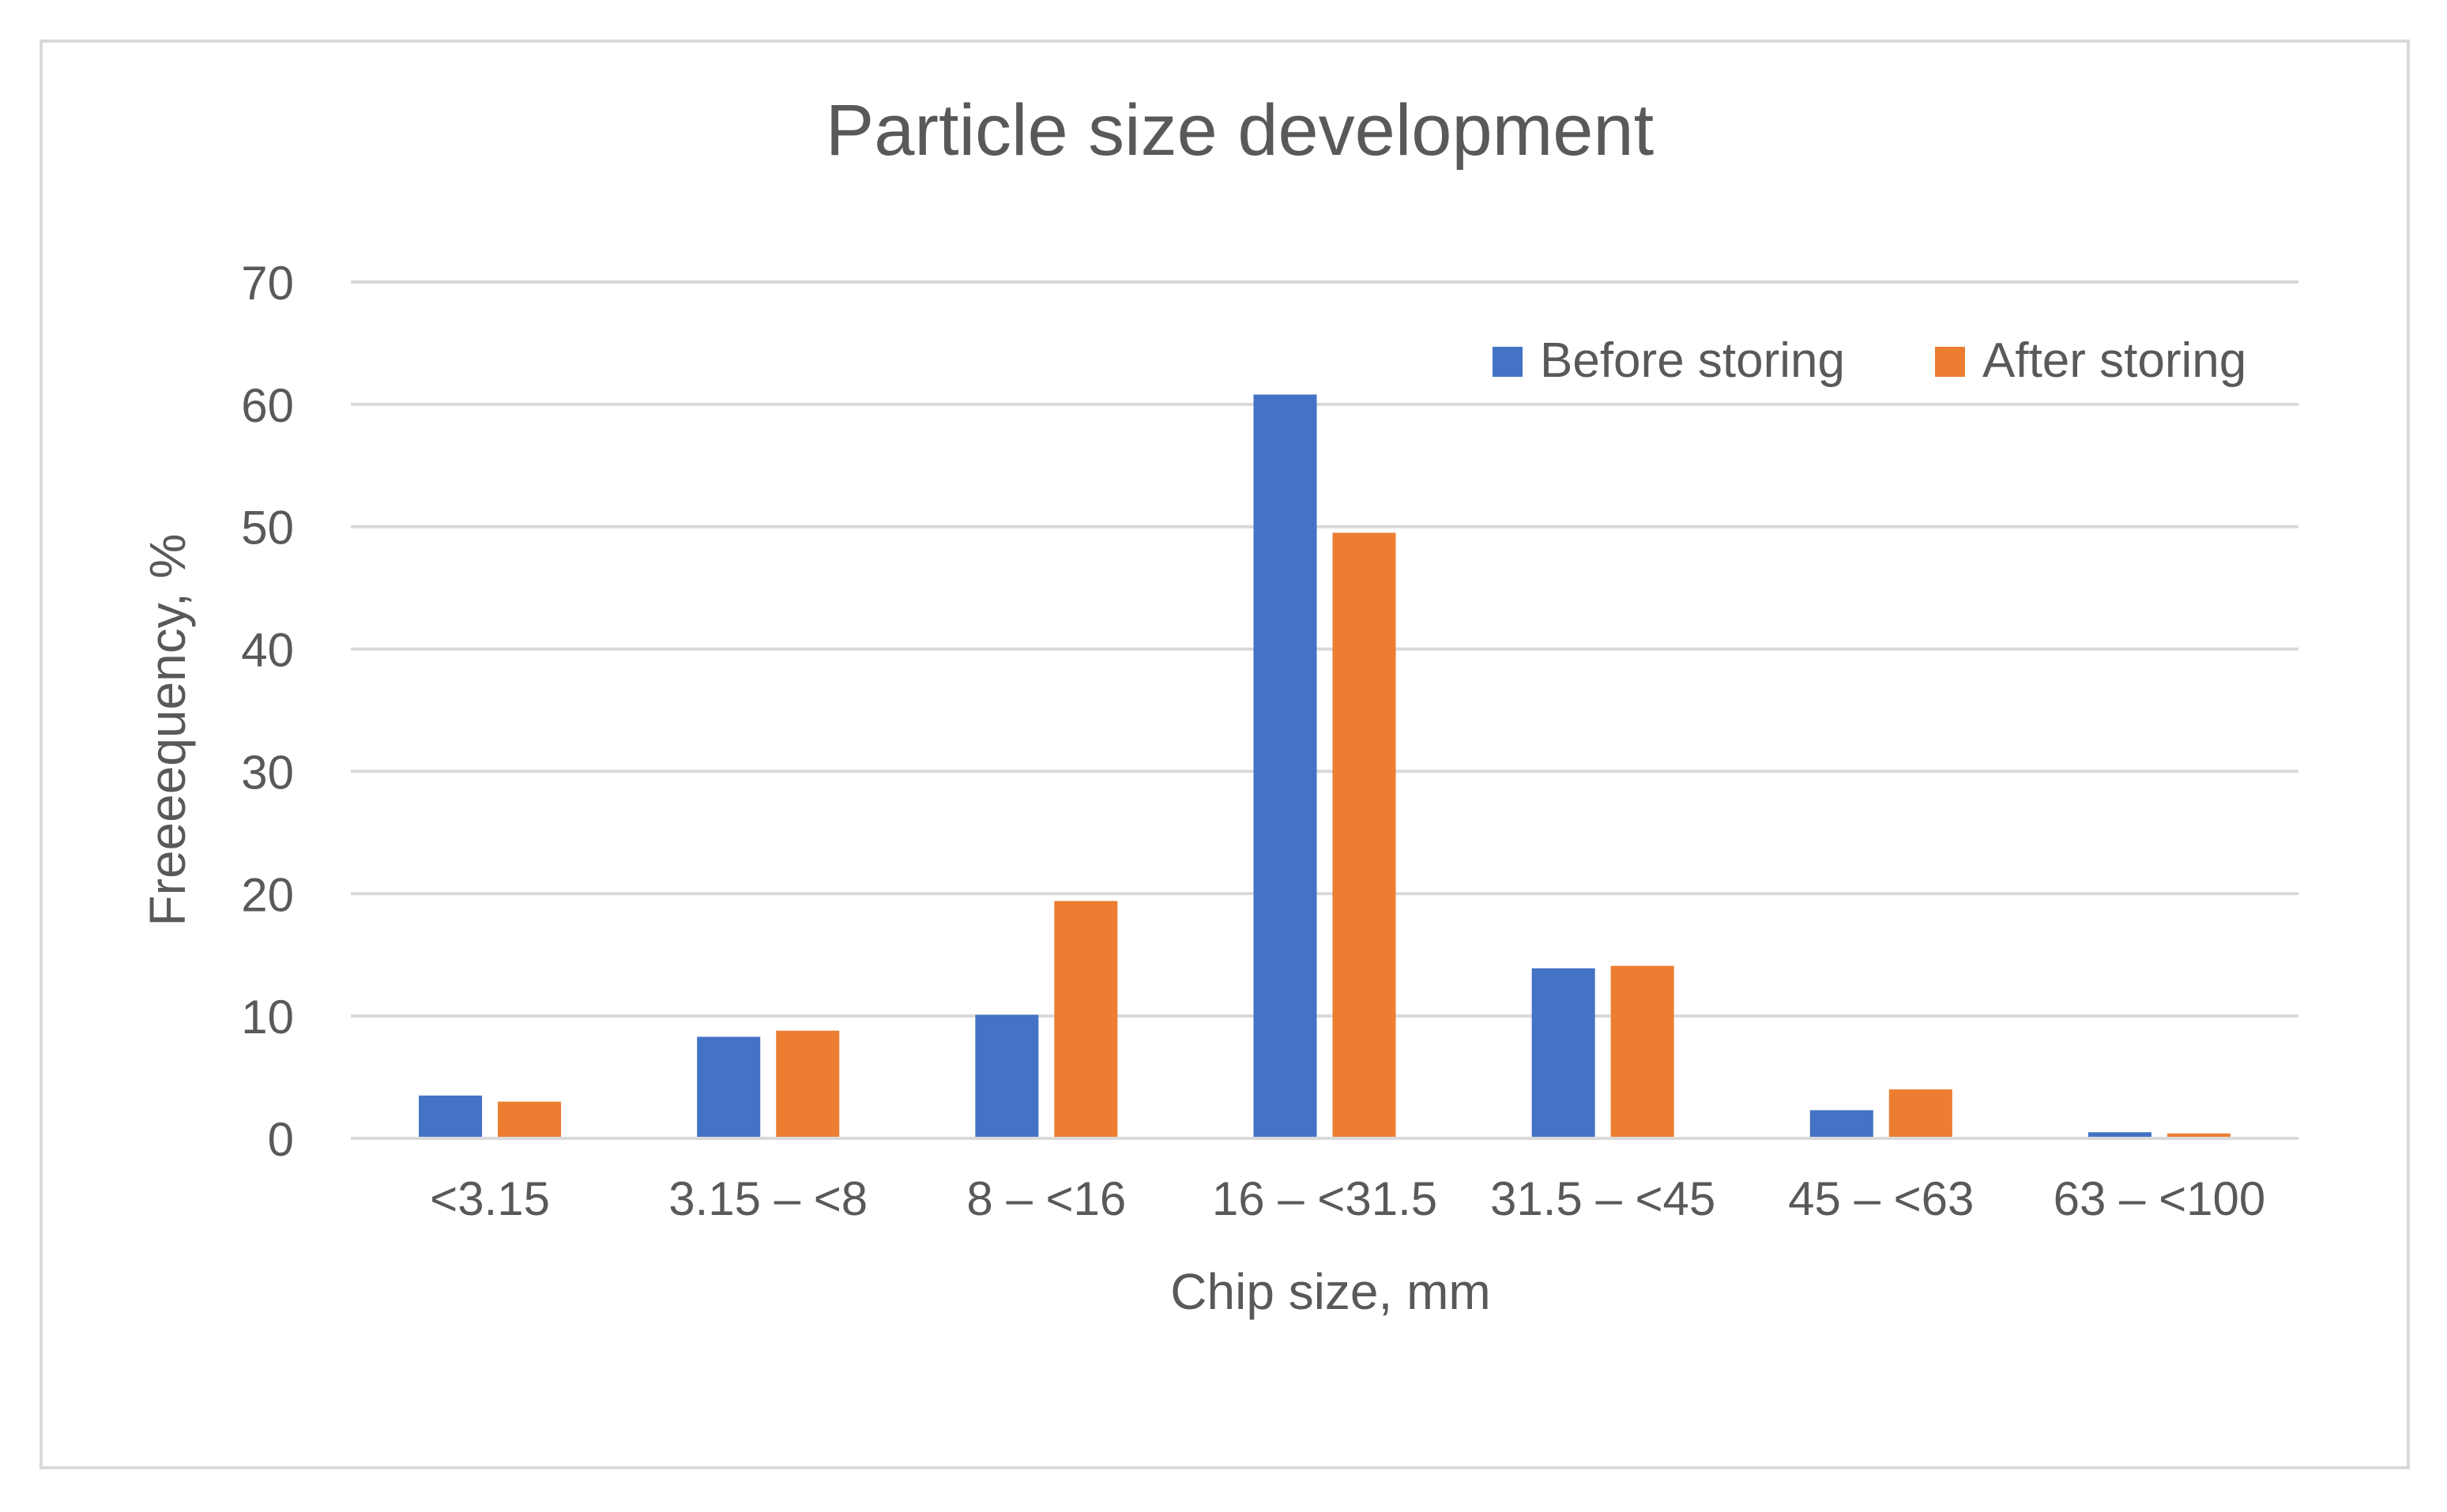 The width and height of the screenshot is (2447, 1512). I want to click on x-tick-label: 3.15 – <8, so click(768, 1198).